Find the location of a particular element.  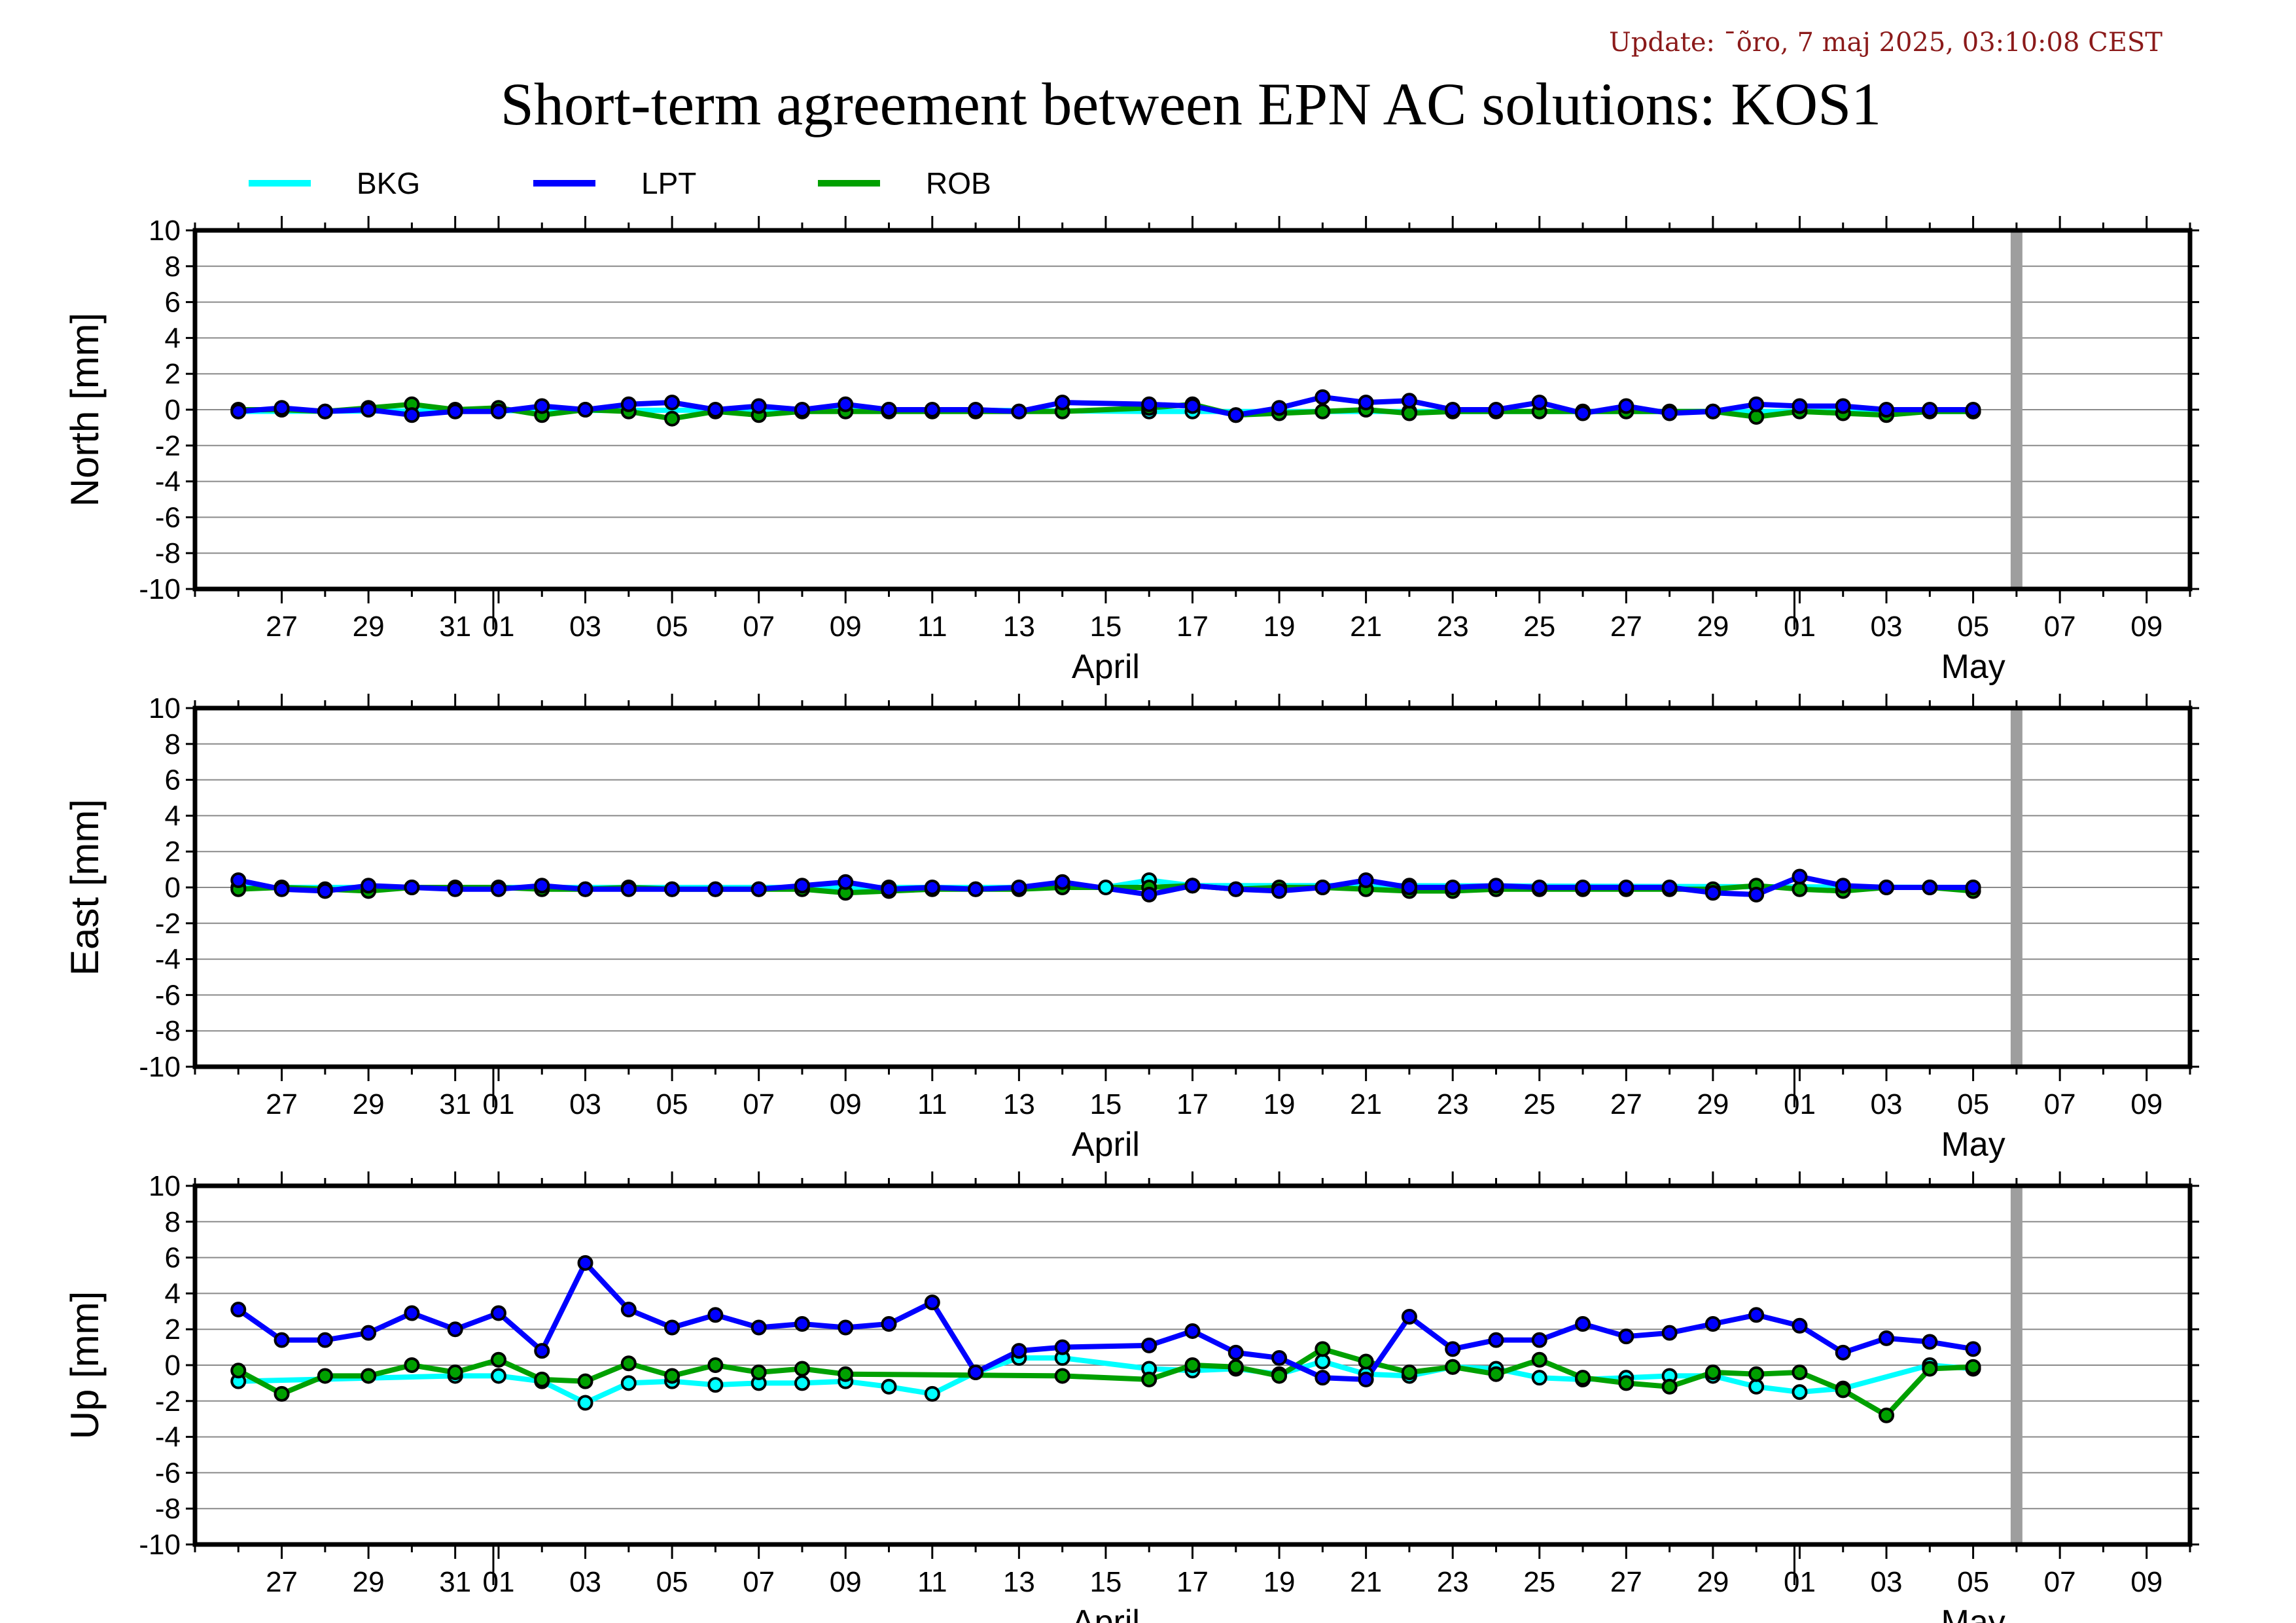

legend: BKG LPT ROB is located at coordinates (620, 183).